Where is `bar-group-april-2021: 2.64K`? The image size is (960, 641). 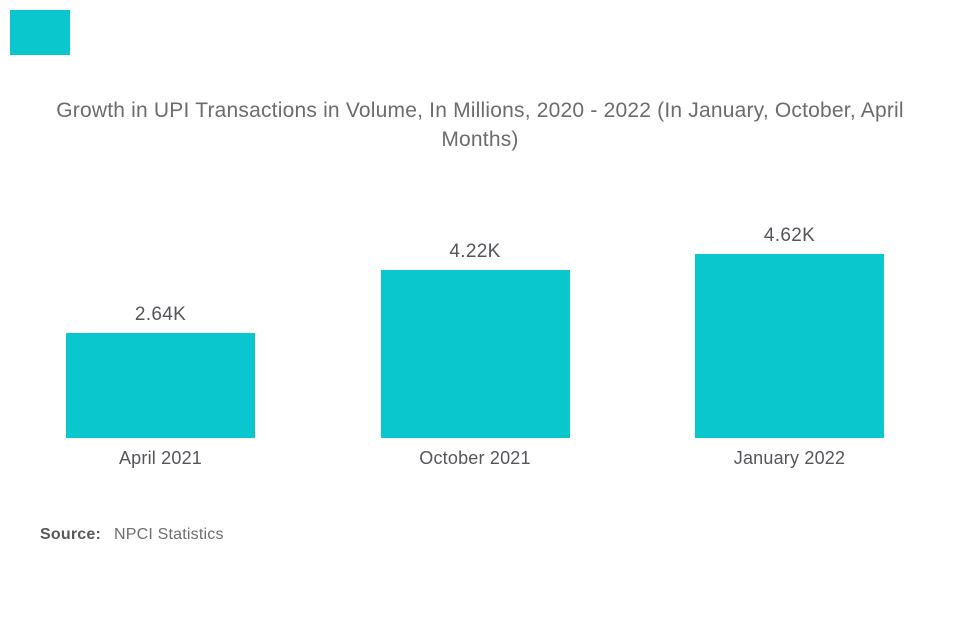
bar-group-april-2021: 2.64K is located at coordinates (160, 371).